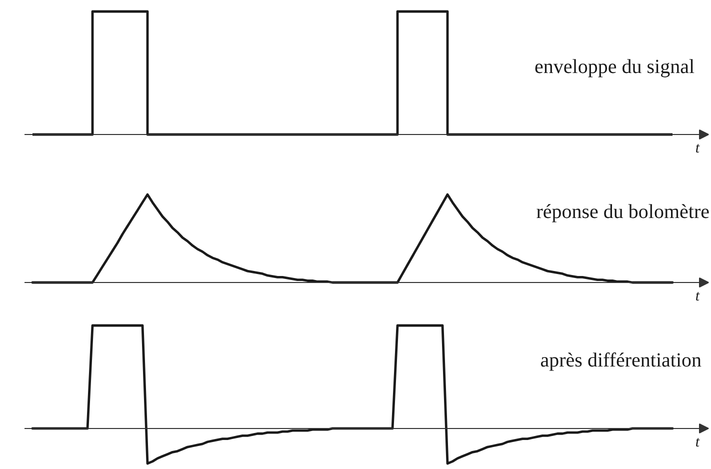  I want to click on text: après différentiation, so click(621, 361).